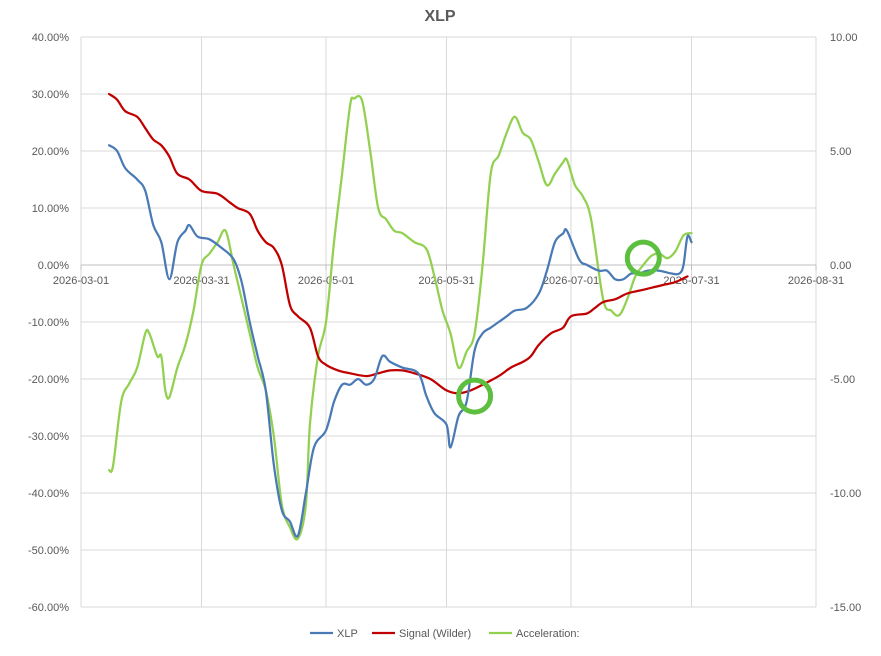 Image resolution: width=881 pixels, height=656 pixels. Describe the element at coordinates (446, 281) in the screenshot. I see `x-tick-label: 2026-05-31` at that location.